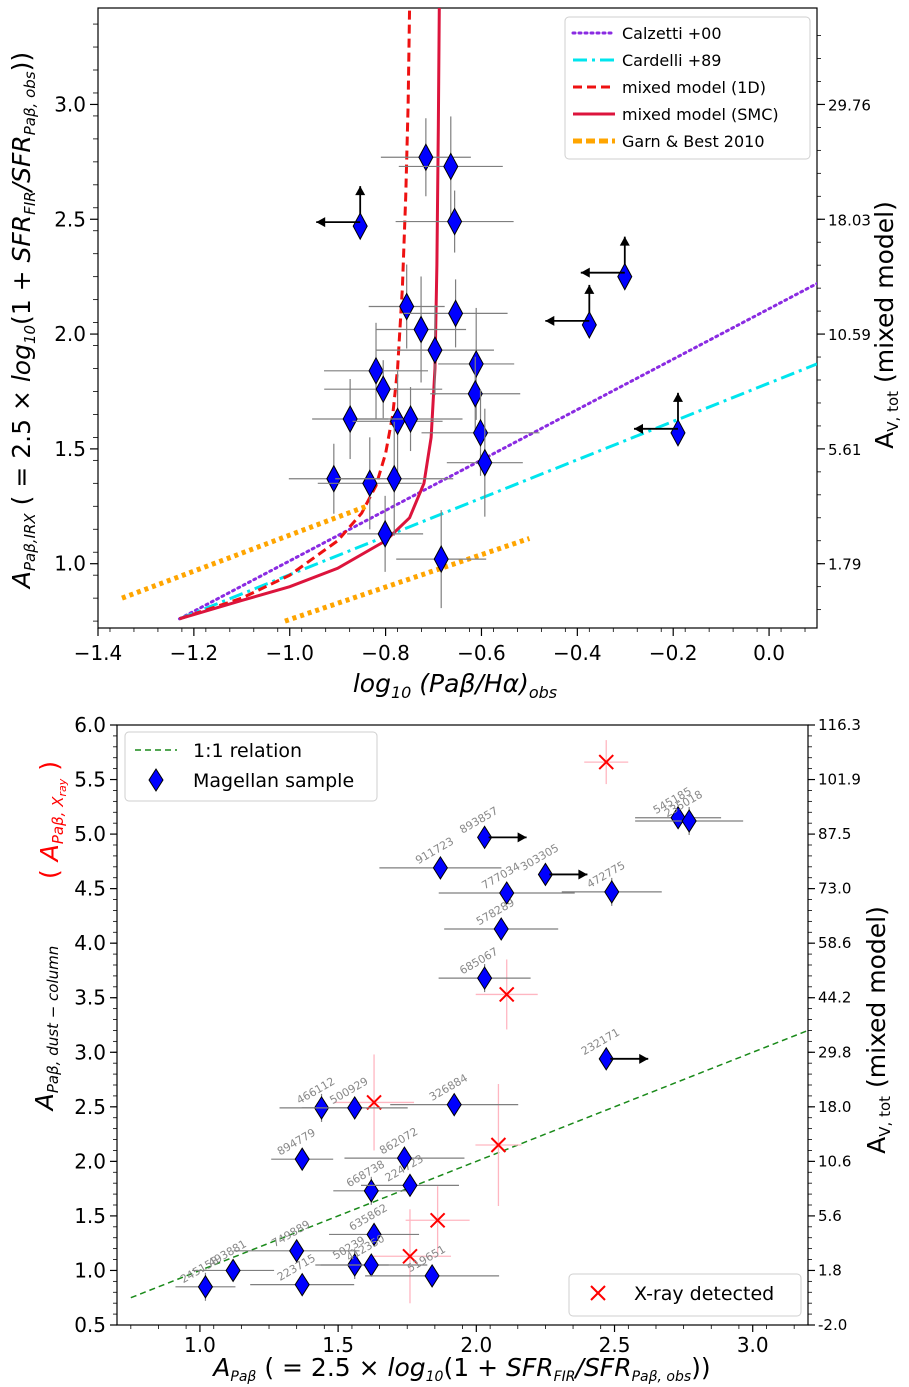 The image size is (909, 1387). Describe the element at coordinates (90, 834) in the screenshot. I see `bottom-y-tick-label: 5.0` at that location.